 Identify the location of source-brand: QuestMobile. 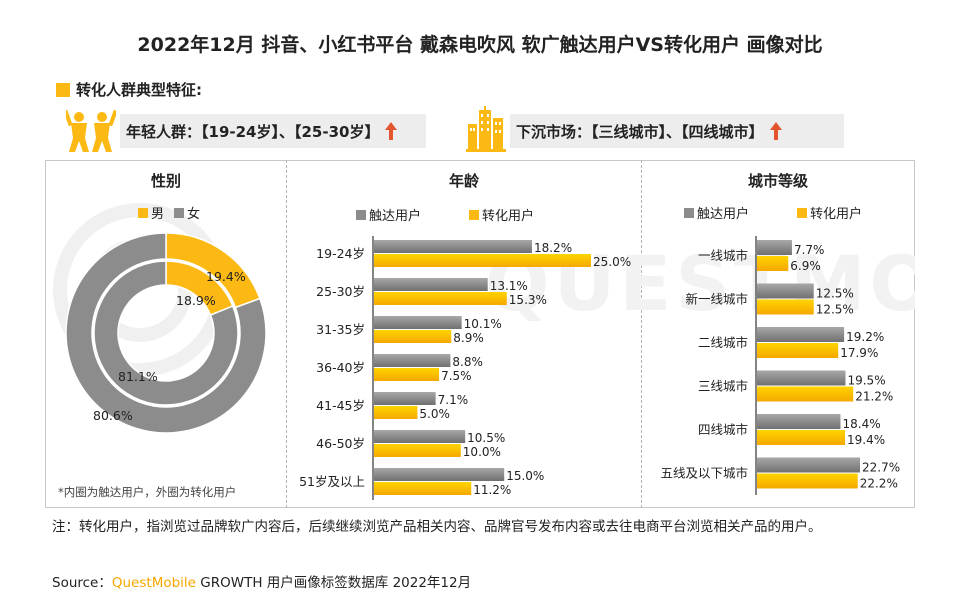
(153, 583).